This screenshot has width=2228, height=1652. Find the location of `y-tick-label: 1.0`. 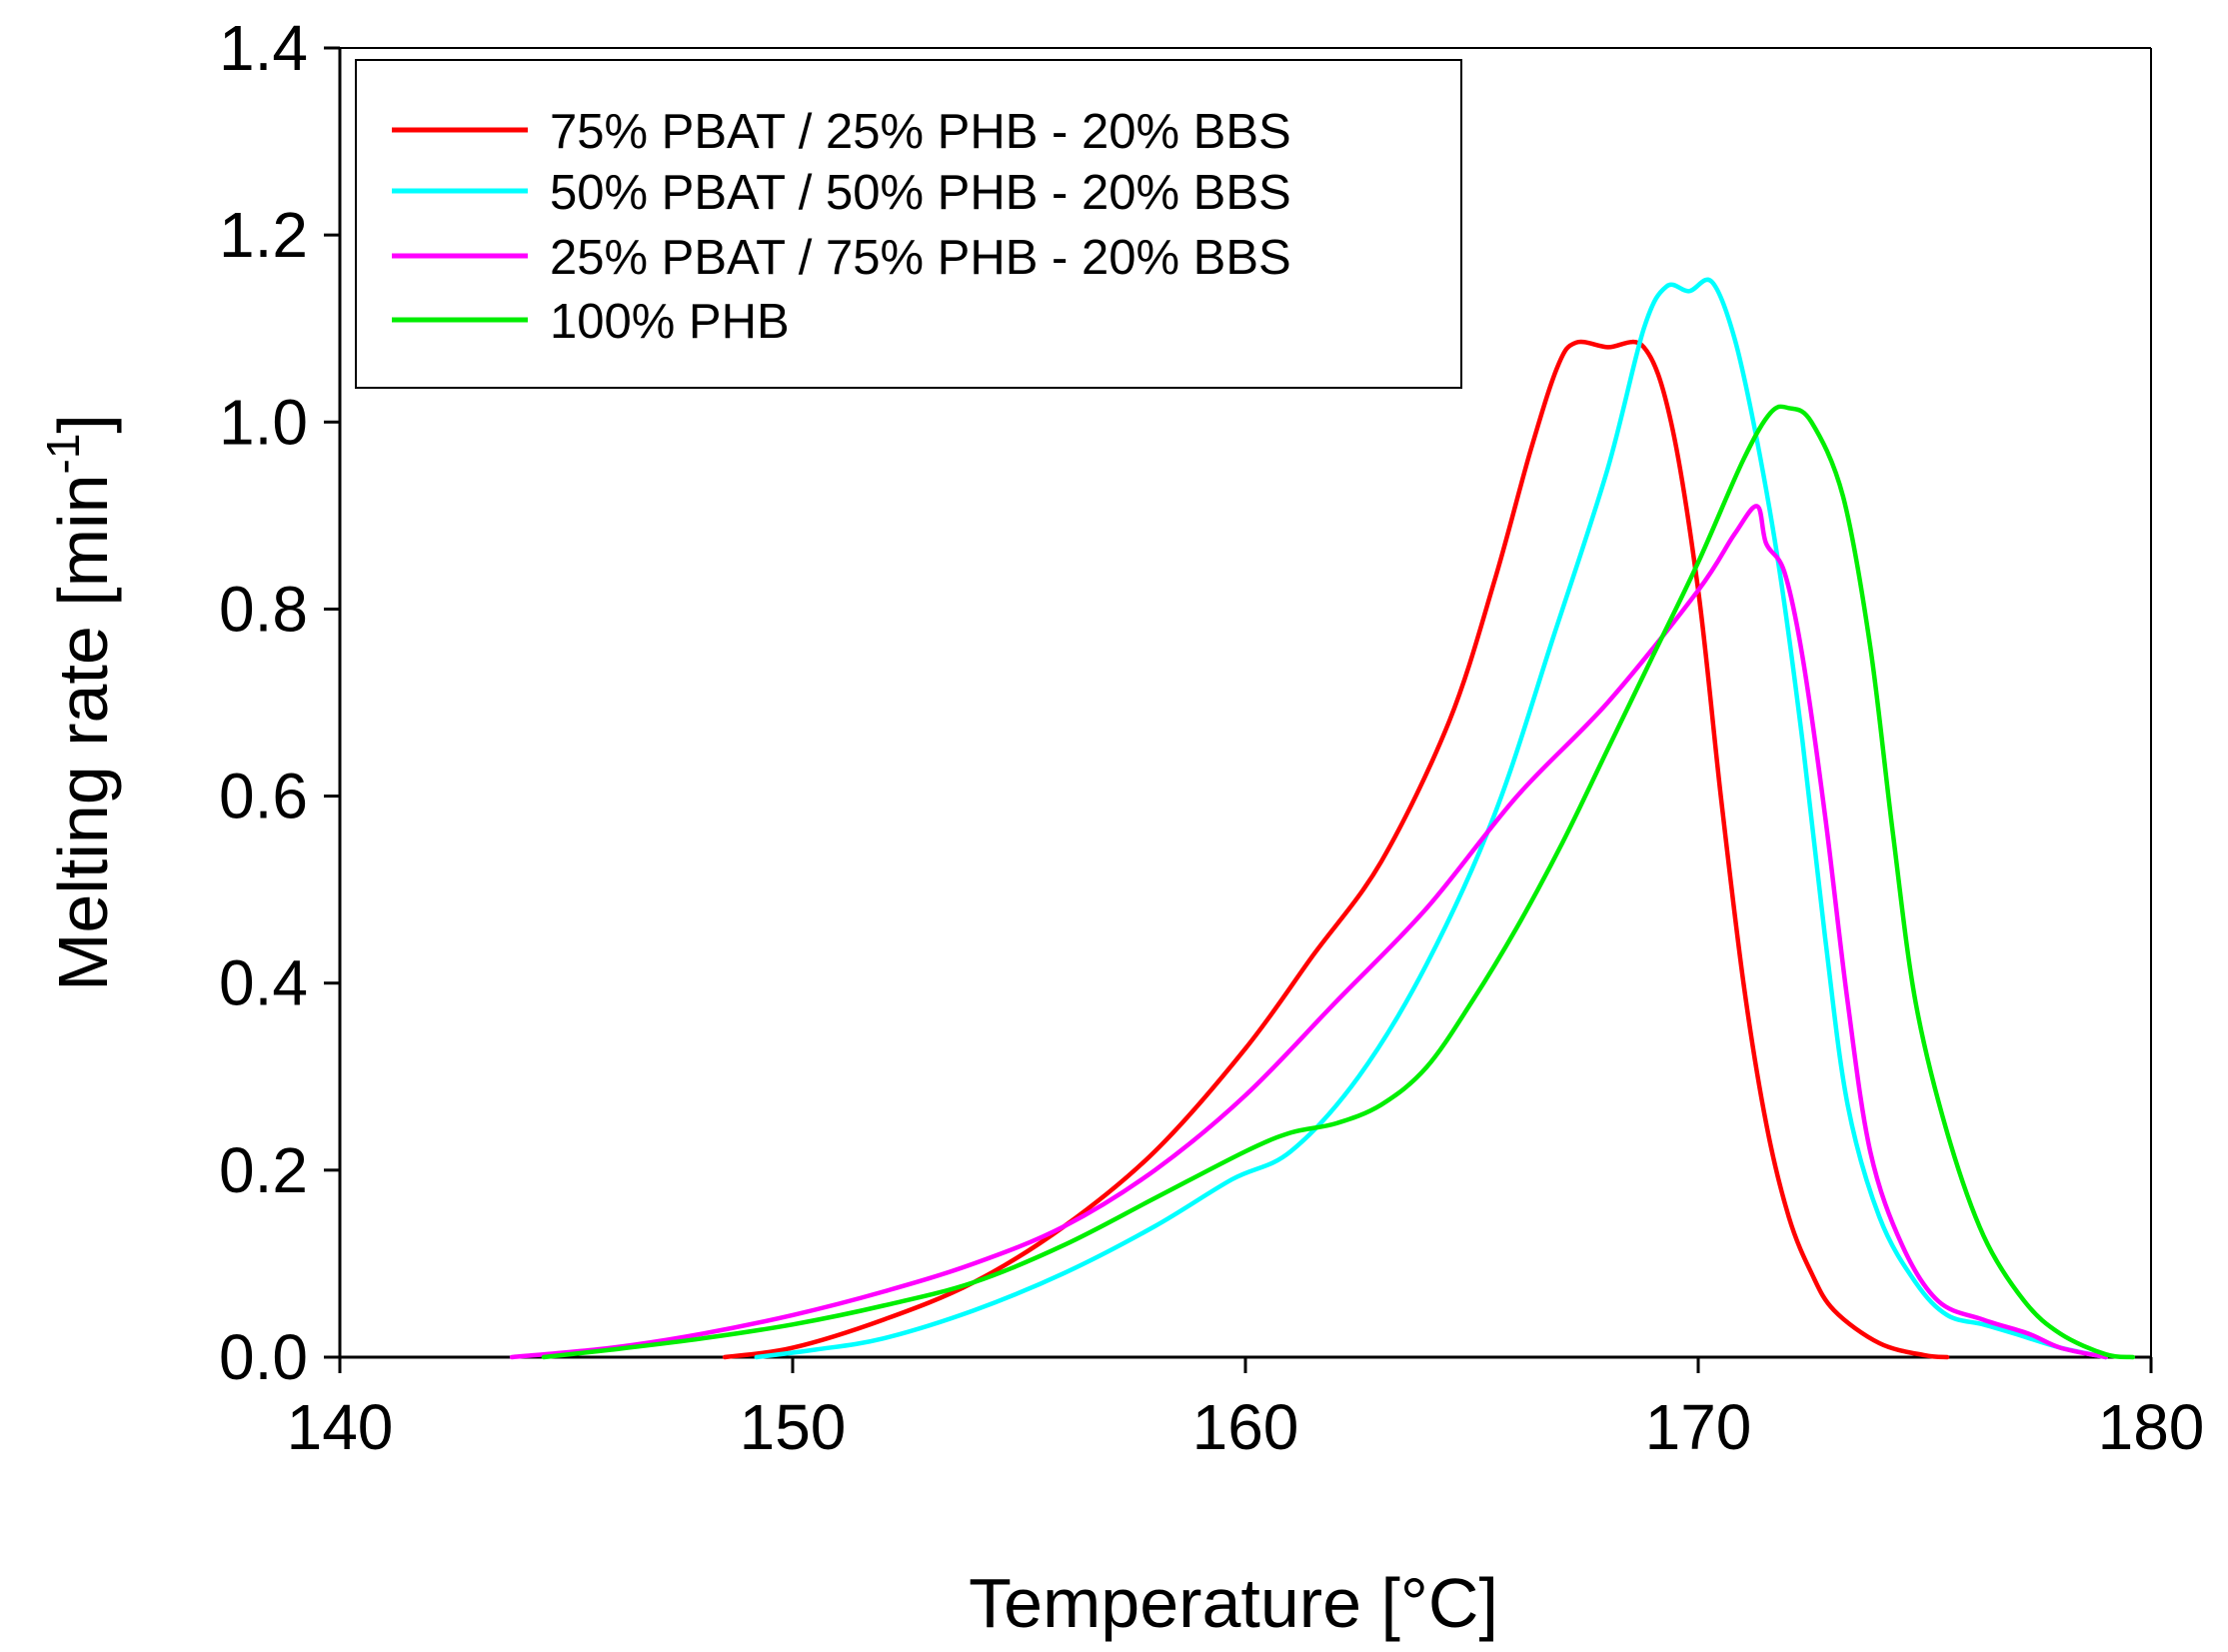

y-tick-label: 1.0 is located at coordinates (263, 422).